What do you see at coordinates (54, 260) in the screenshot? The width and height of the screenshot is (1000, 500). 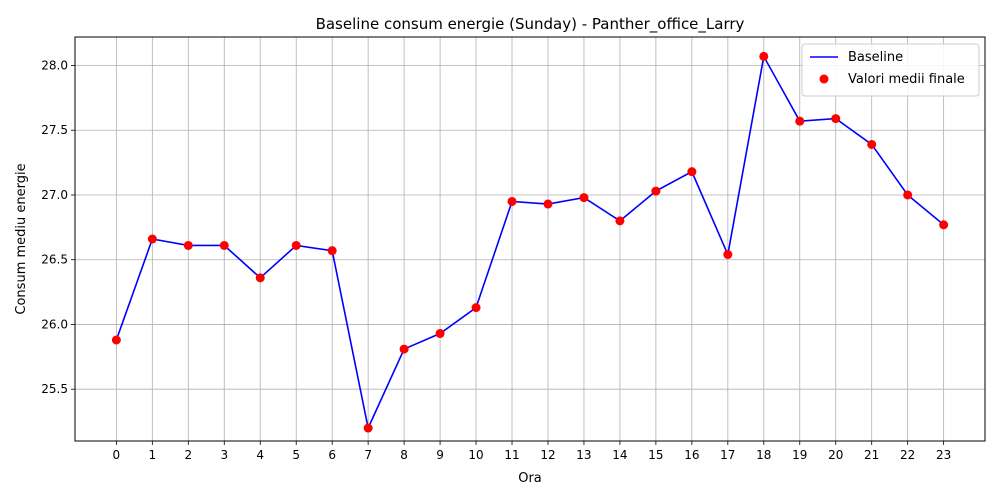 I see `y-tick-label: 26.5` at bounding box center [54, 260].